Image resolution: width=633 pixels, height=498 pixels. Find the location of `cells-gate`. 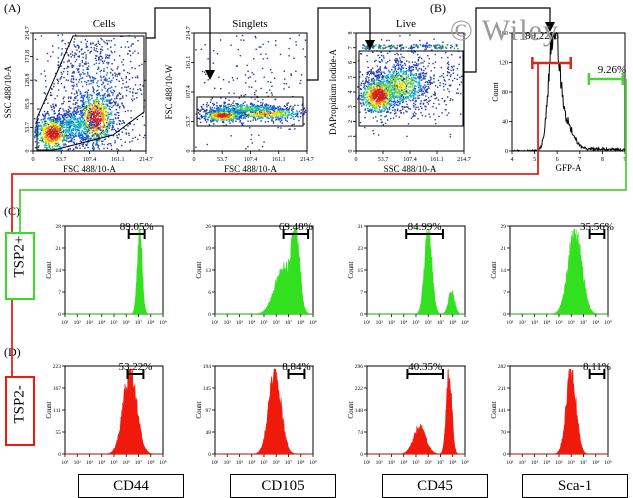

cells-gate is located at coordinates (90, 93).